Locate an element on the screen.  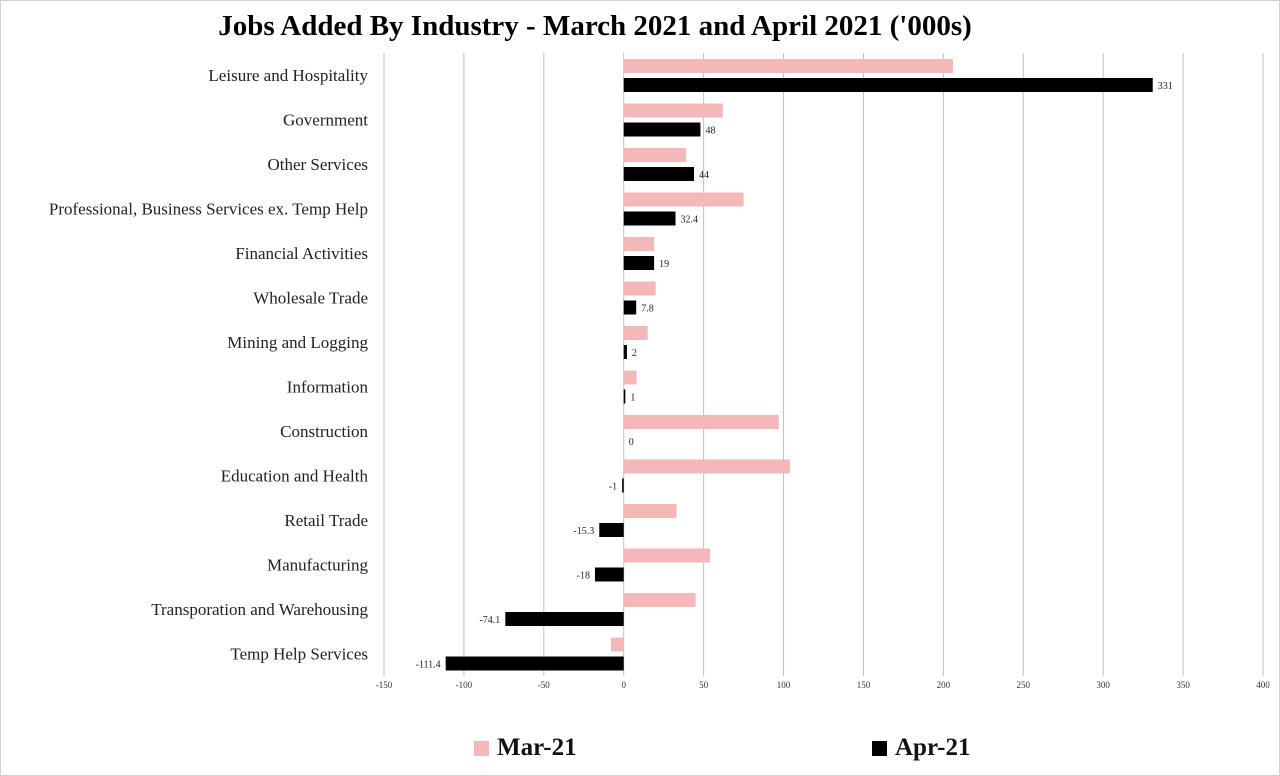
legend-item-apr: Apr-21 is located at coordinates (921, 748).